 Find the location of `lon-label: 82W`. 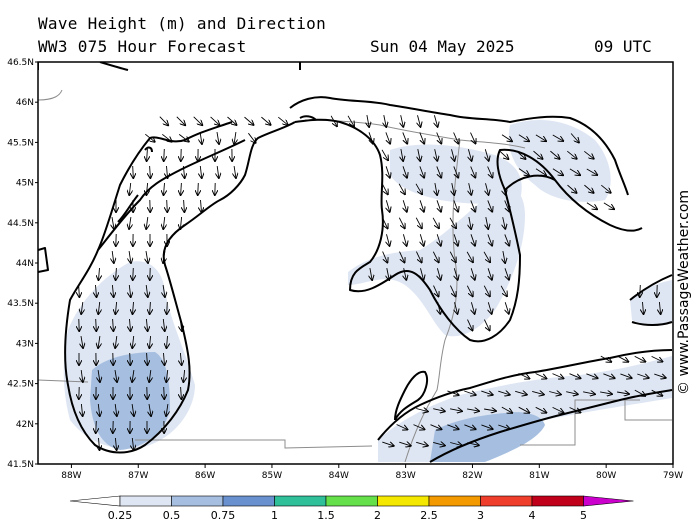

lon-label: 82W is located at coordinates (472, 476).